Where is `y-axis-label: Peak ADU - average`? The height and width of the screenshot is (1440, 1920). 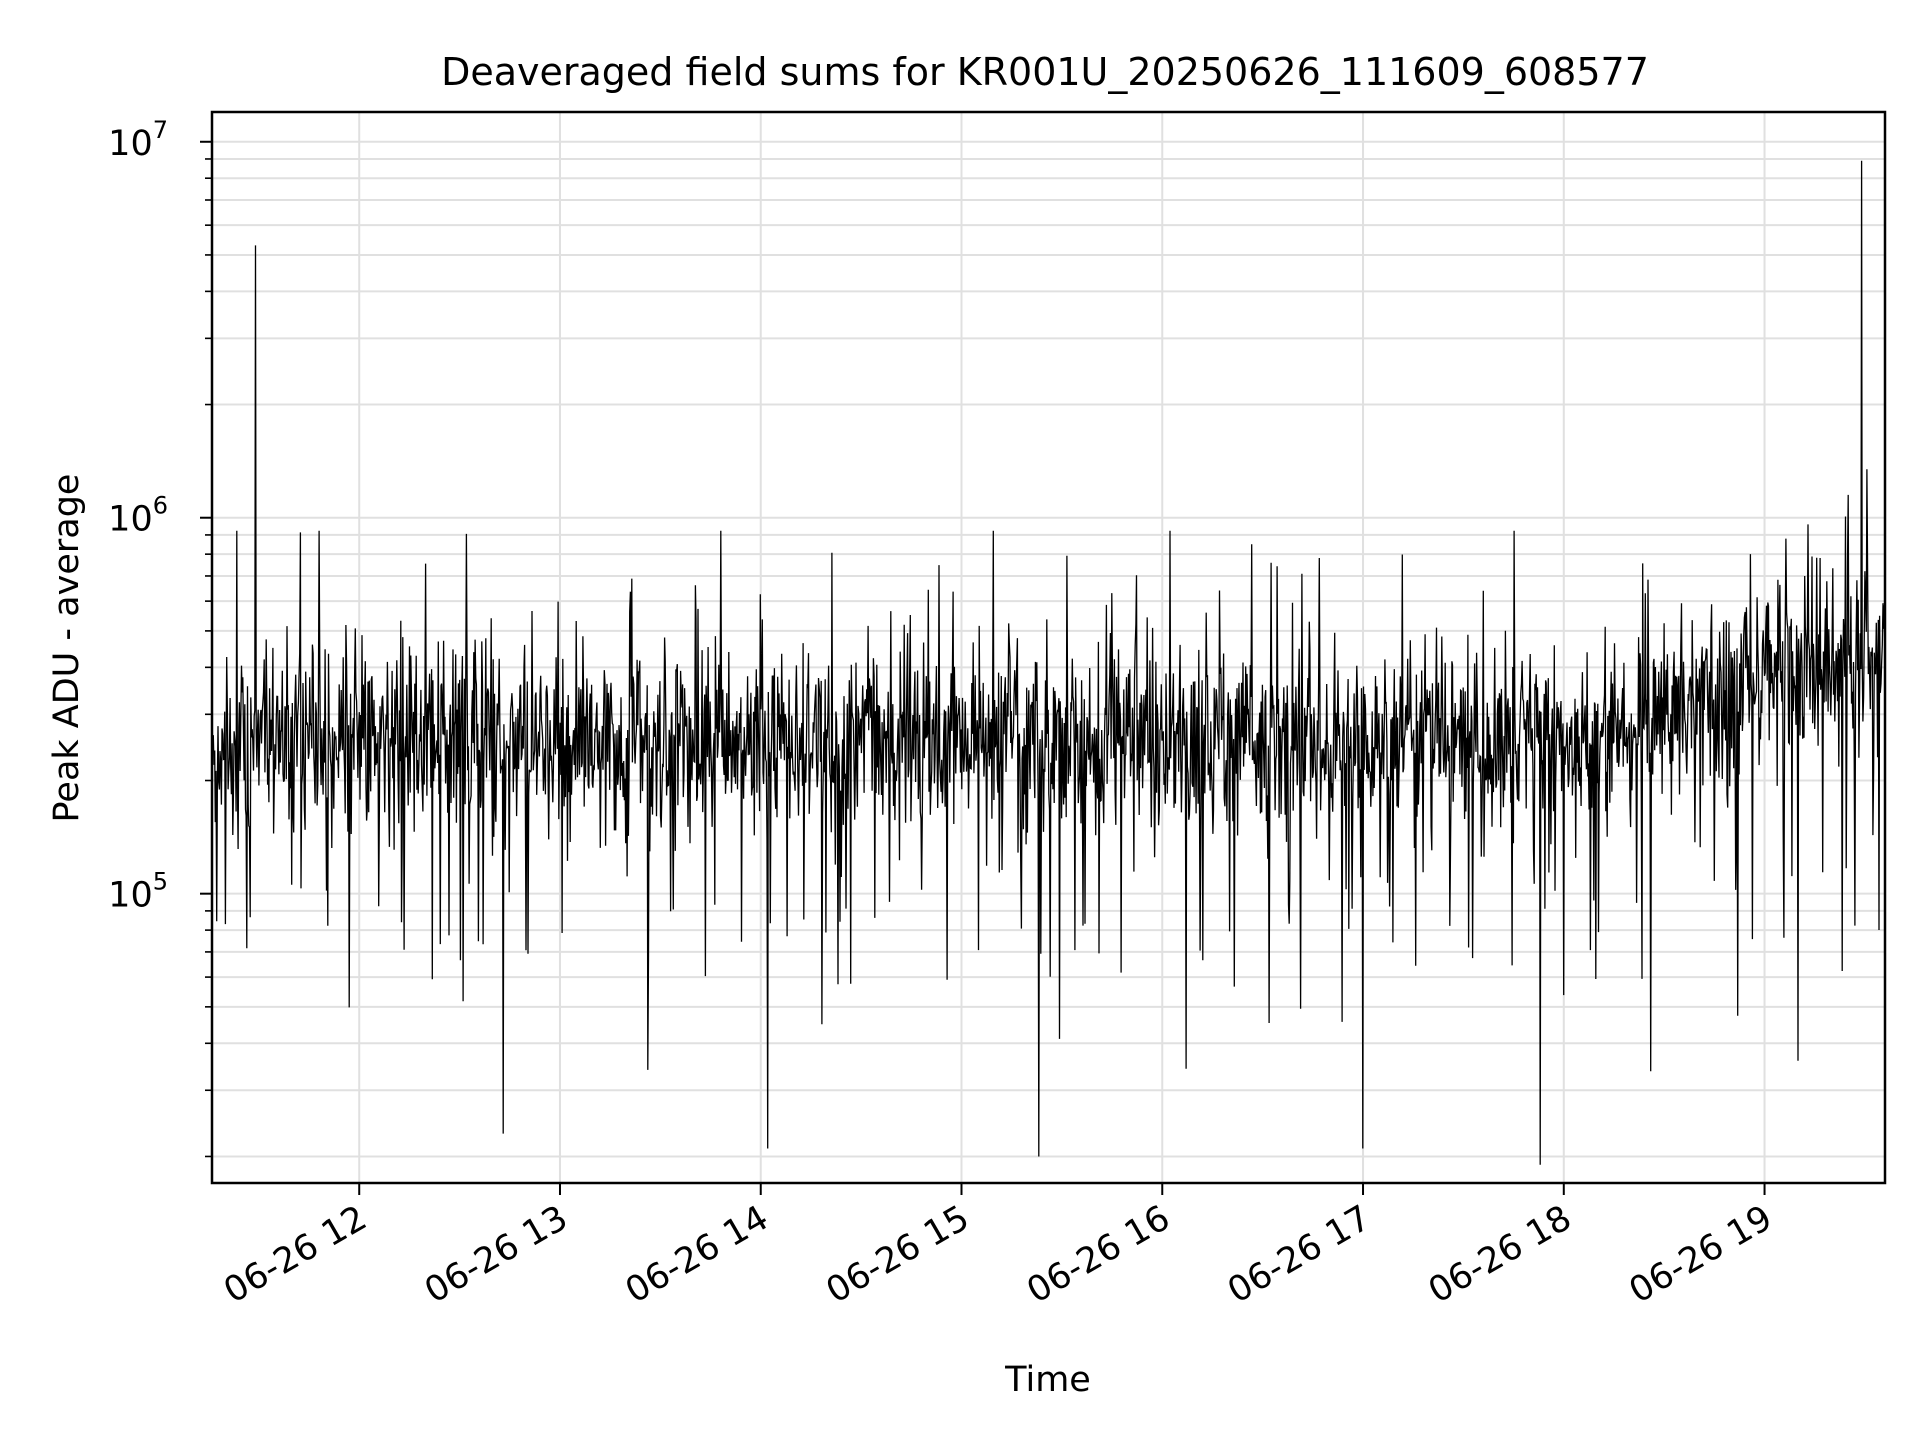 y-axis-label: Peak ADU - average is located at coordinates (67, 648).